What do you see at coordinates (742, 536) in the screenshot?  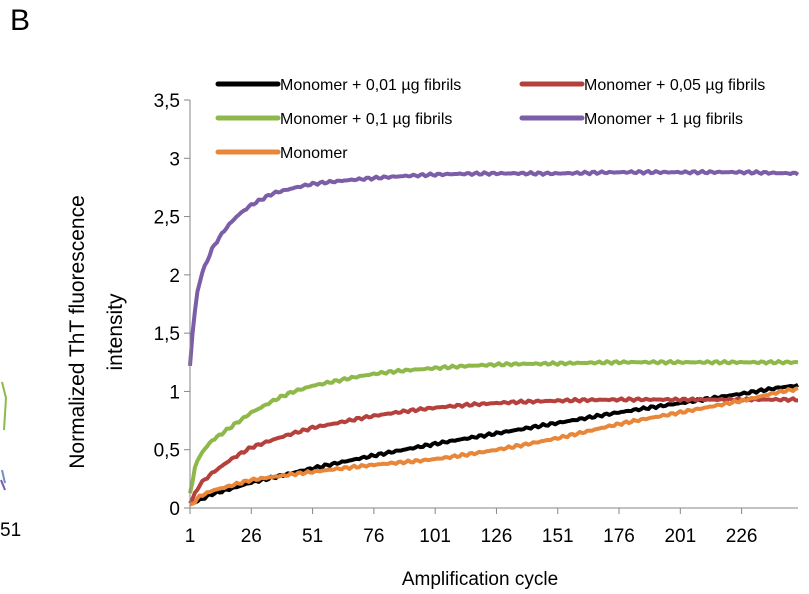 I see `x-tick-label: 226` at bounding box center [742, 536].